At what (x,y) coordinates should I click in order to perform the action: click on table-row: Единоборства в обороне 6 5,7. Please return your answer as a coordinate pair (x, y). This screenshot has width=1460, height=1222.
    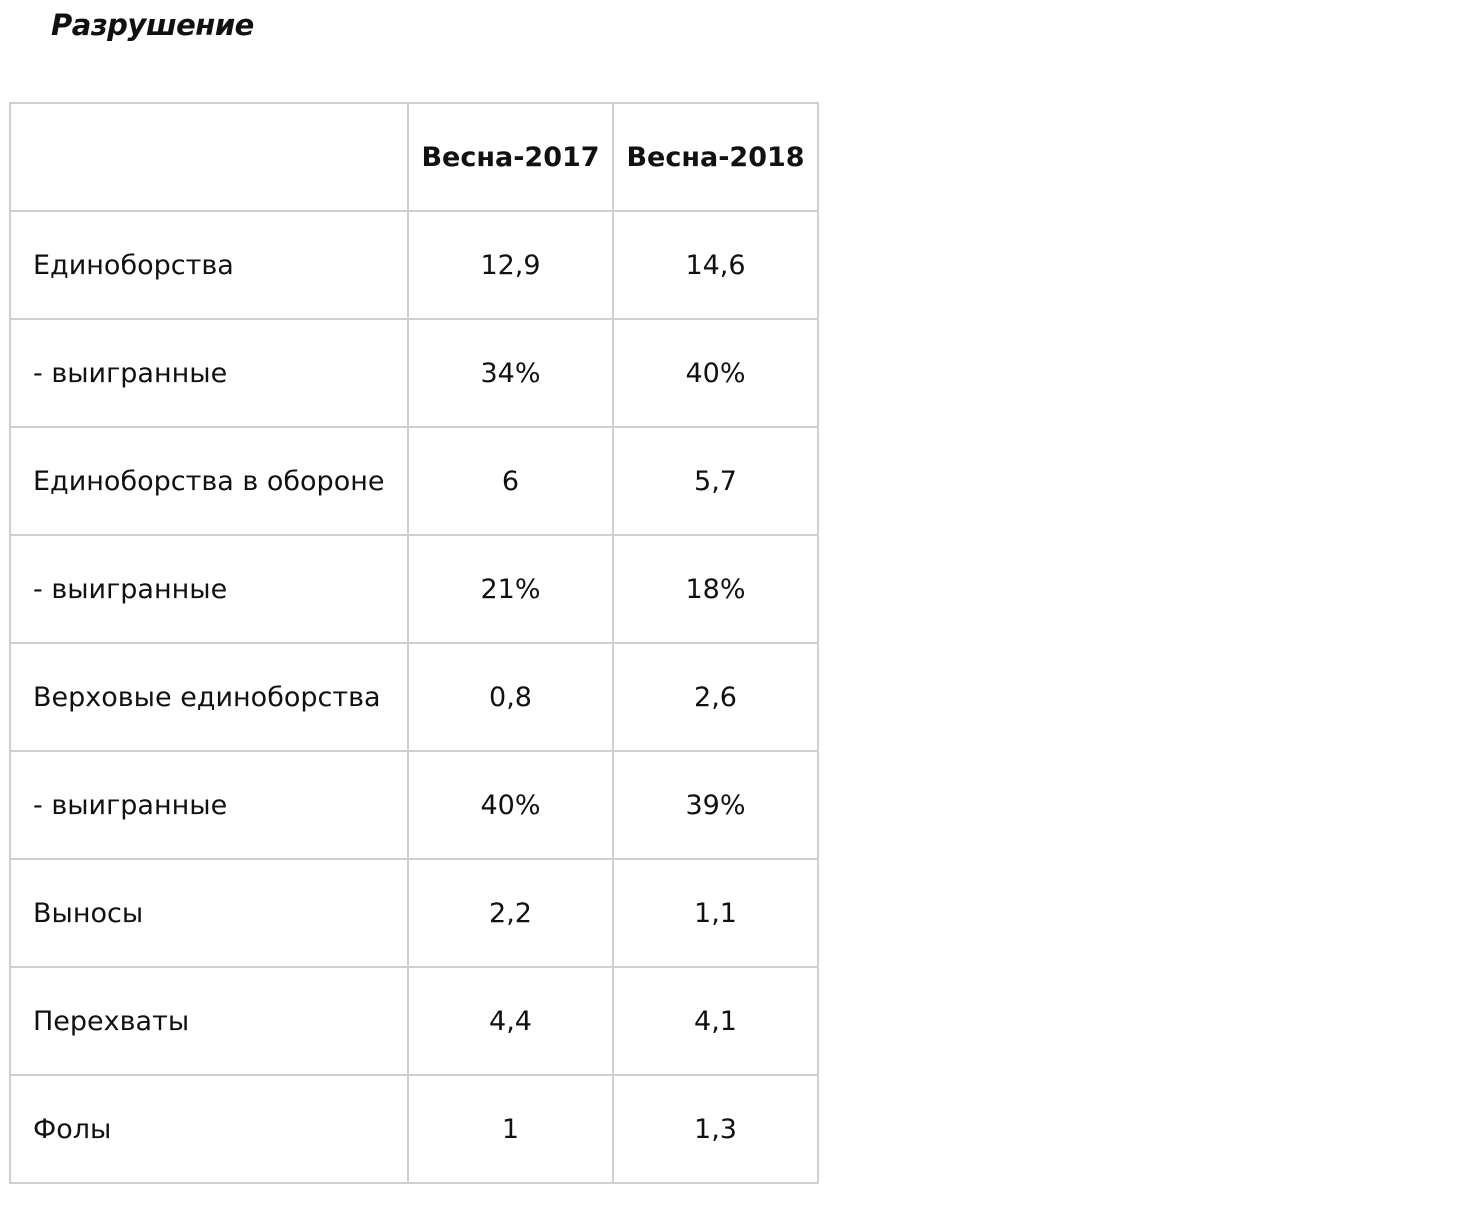
    Looking at the image, I should click on (414, 481).